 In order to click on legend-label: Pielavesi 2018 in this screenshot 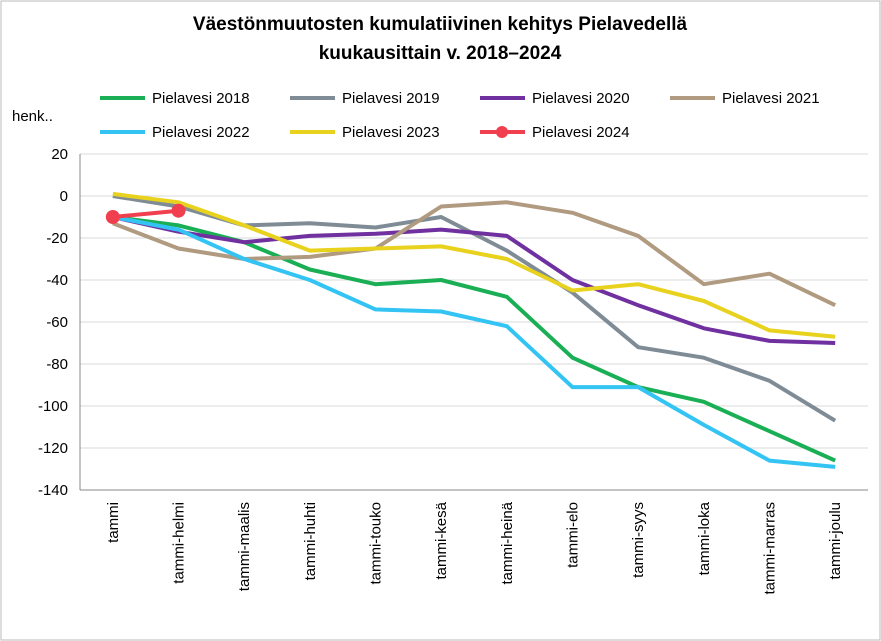, I will do `click(201, 98)`.